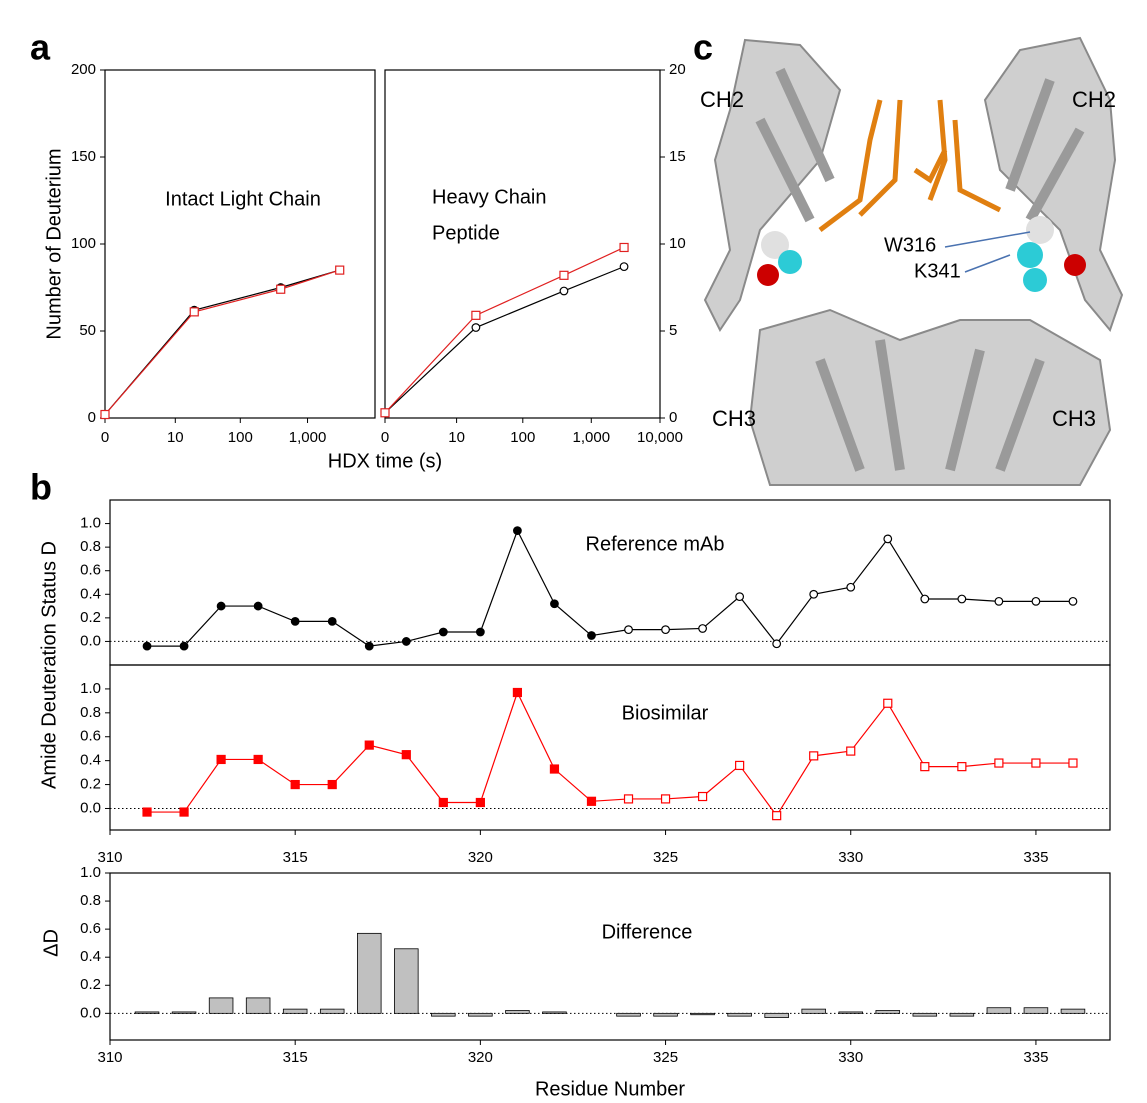 The image size is (1147, 1103). I want to click on panel-label: b, so click(41, 487).